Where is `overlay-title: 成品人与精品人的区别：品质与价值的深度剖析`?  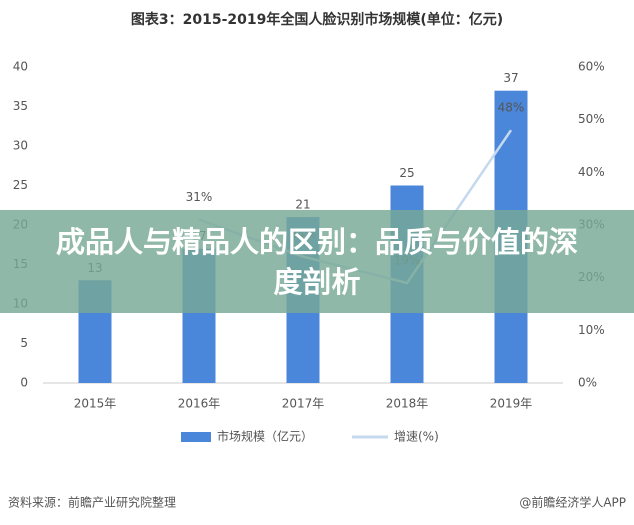 overlay-title: 成品人与精品人的区别：品质与价值的深度剖析 is located at coordinates (316, 261).